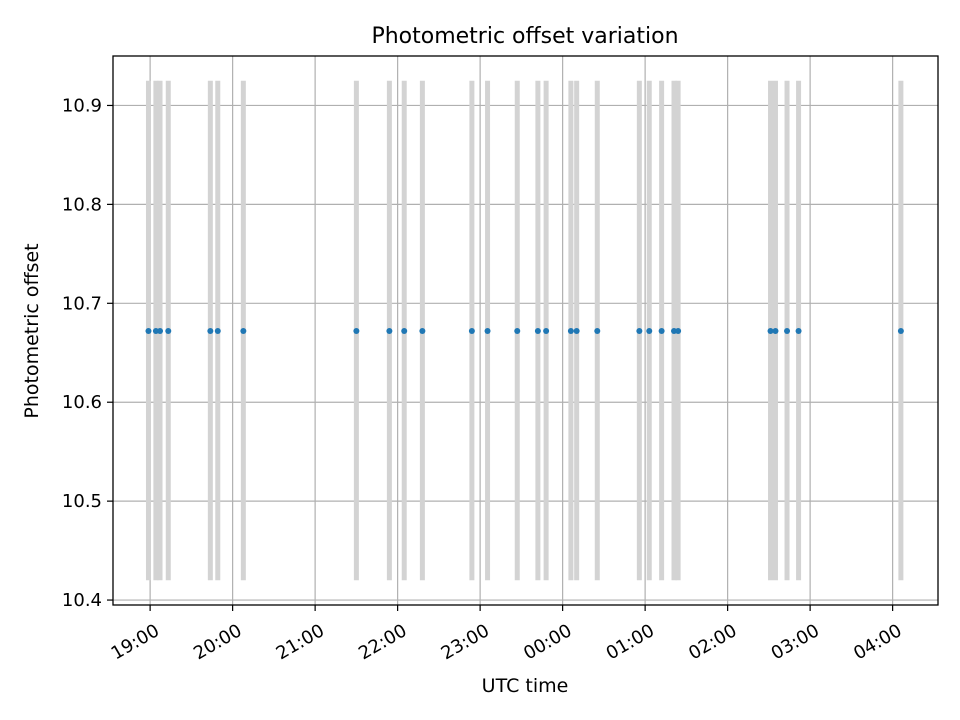 This screenshot has width=960, height=720. Describe the element at coordinates (525, 686) in the screenshot. I see `x-axis-label: UTC time` at that location.